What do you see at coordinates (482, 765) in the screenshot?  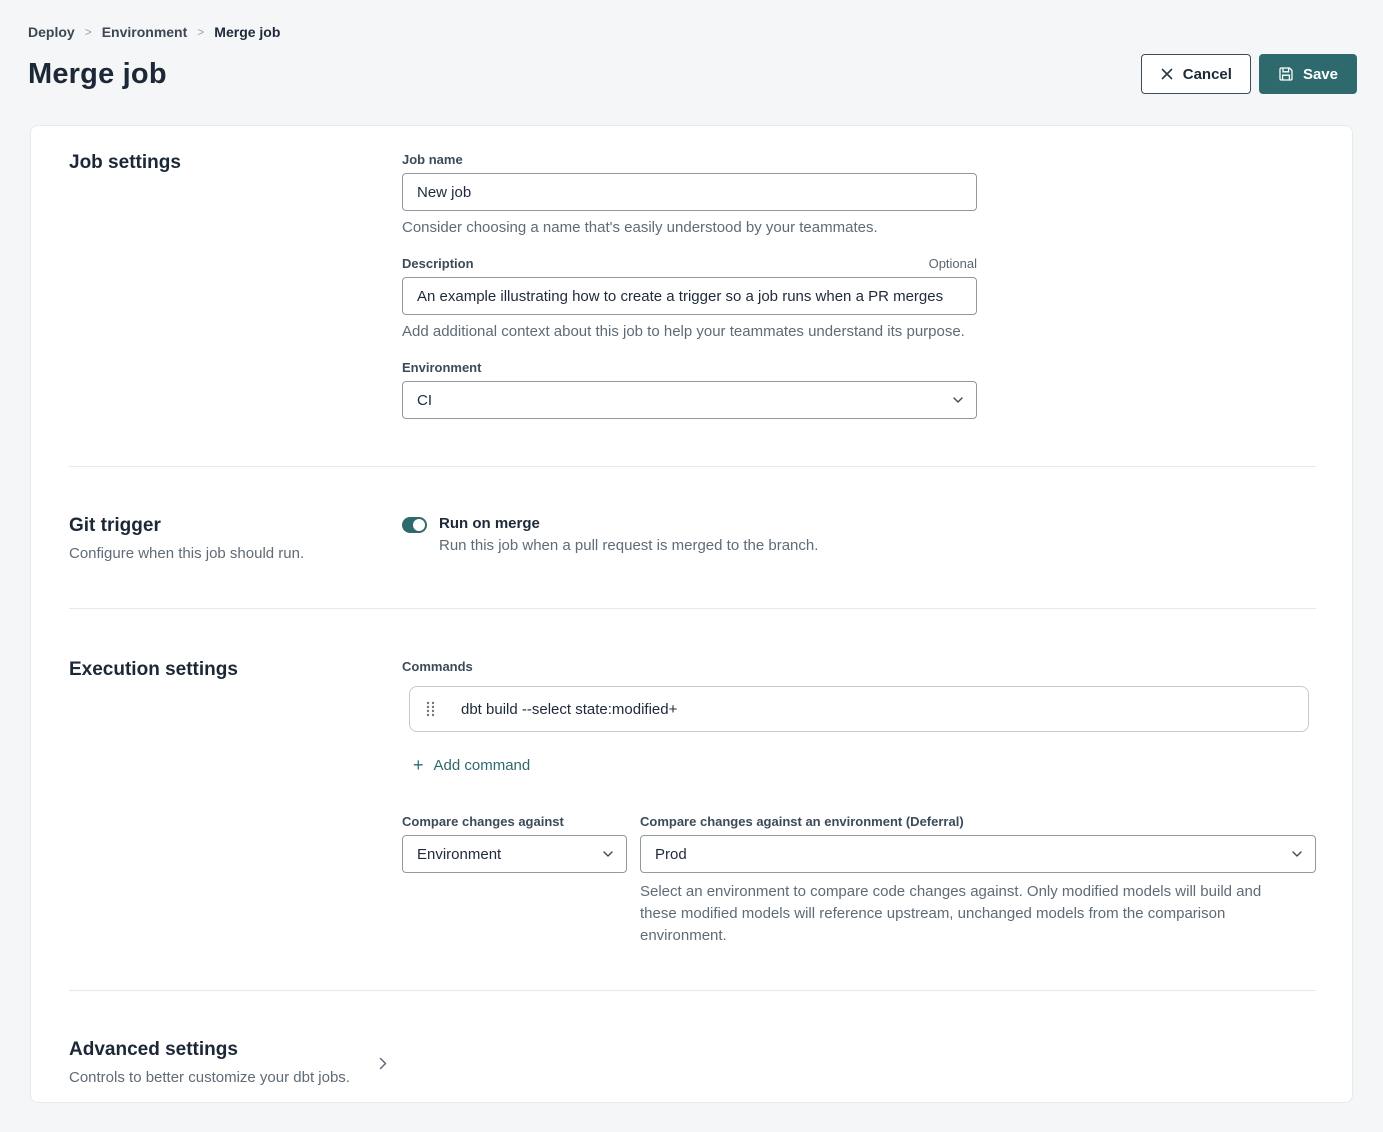 I see `add-command-label: Add command` at bounding box center [482, 765].